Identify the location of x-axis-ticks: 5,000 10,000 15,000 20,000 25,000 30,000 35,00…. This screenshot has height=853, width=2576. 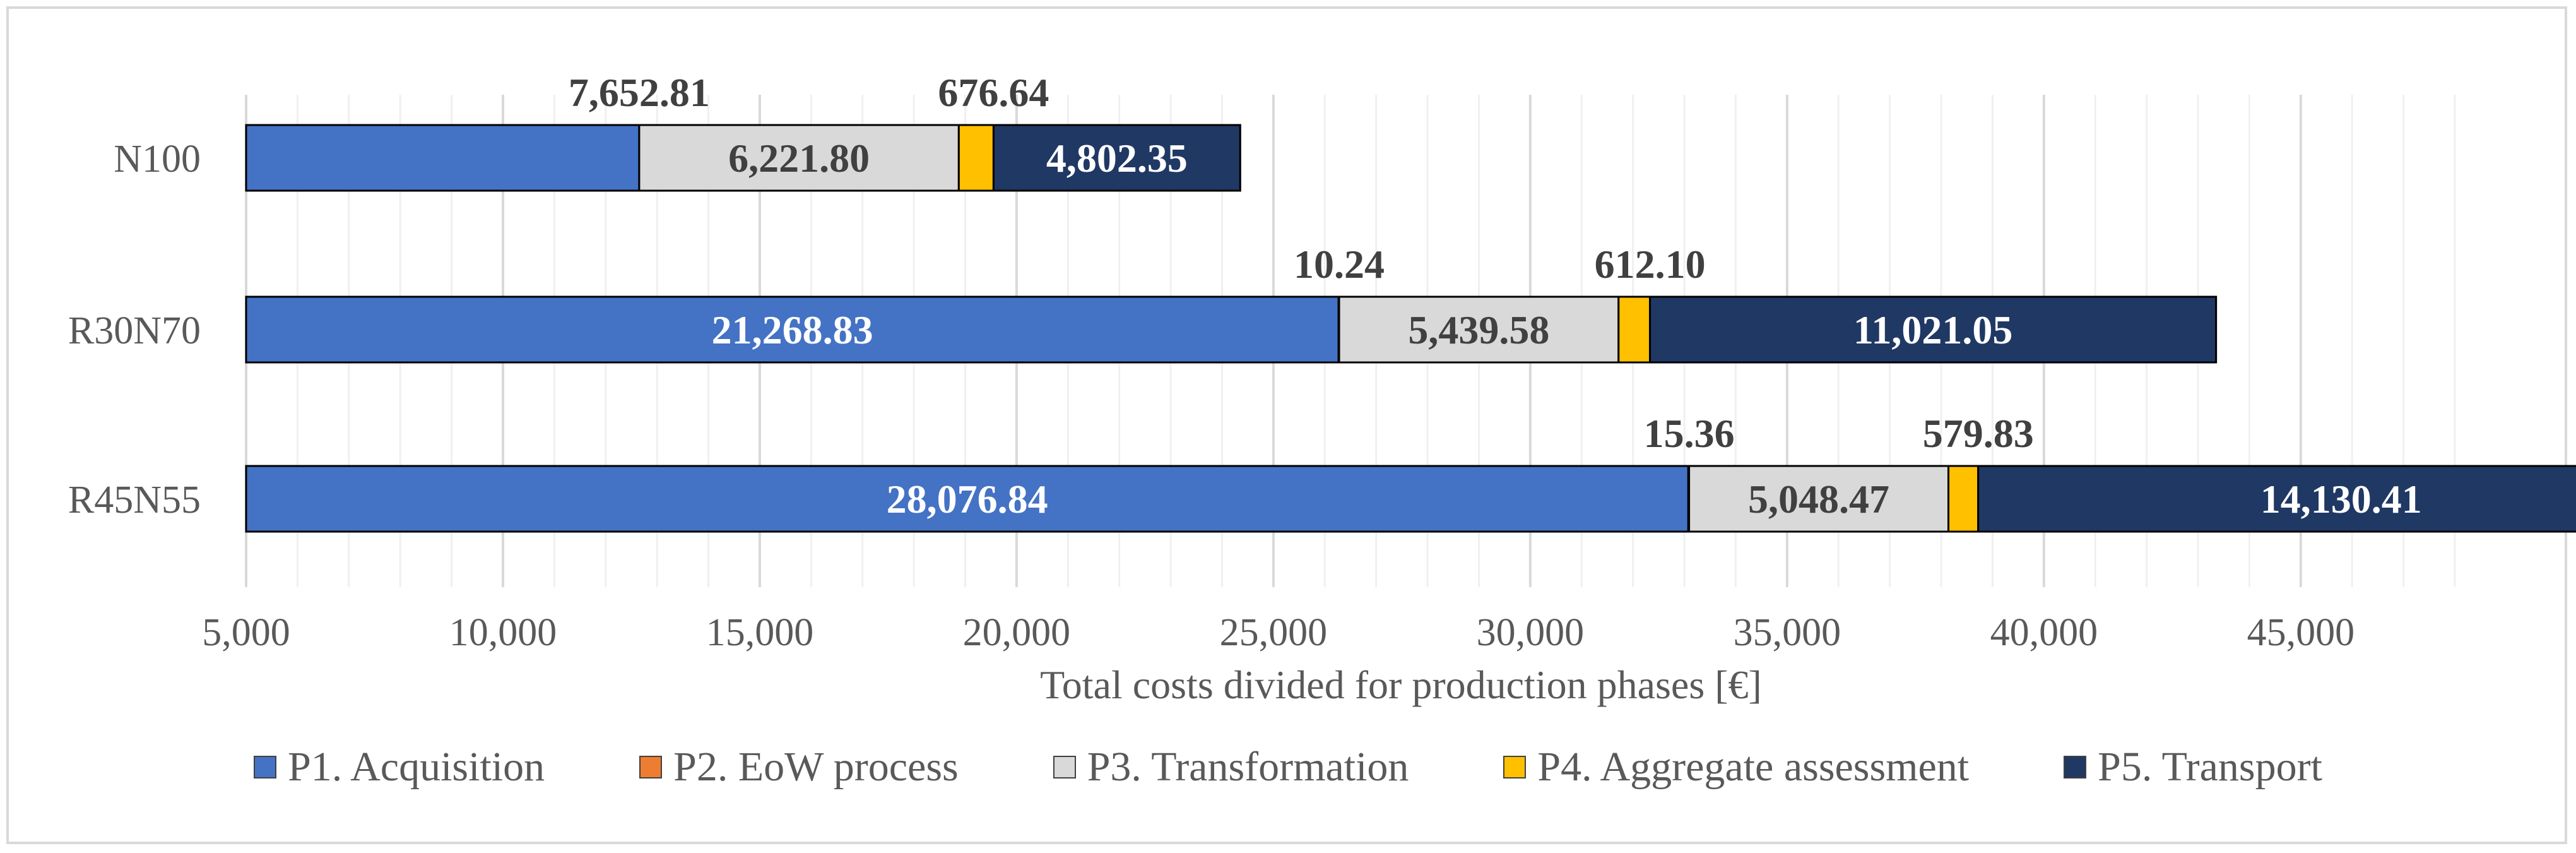
(1278, 633).